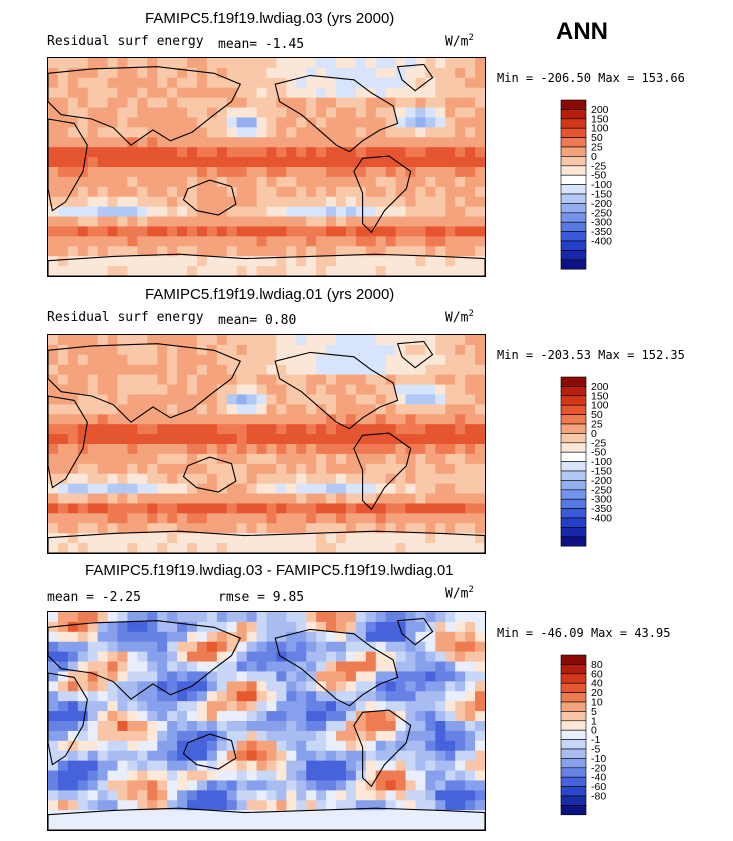  Describe the element at coordinates (68, 442) in the screenshot. I see `coastline` at that location.